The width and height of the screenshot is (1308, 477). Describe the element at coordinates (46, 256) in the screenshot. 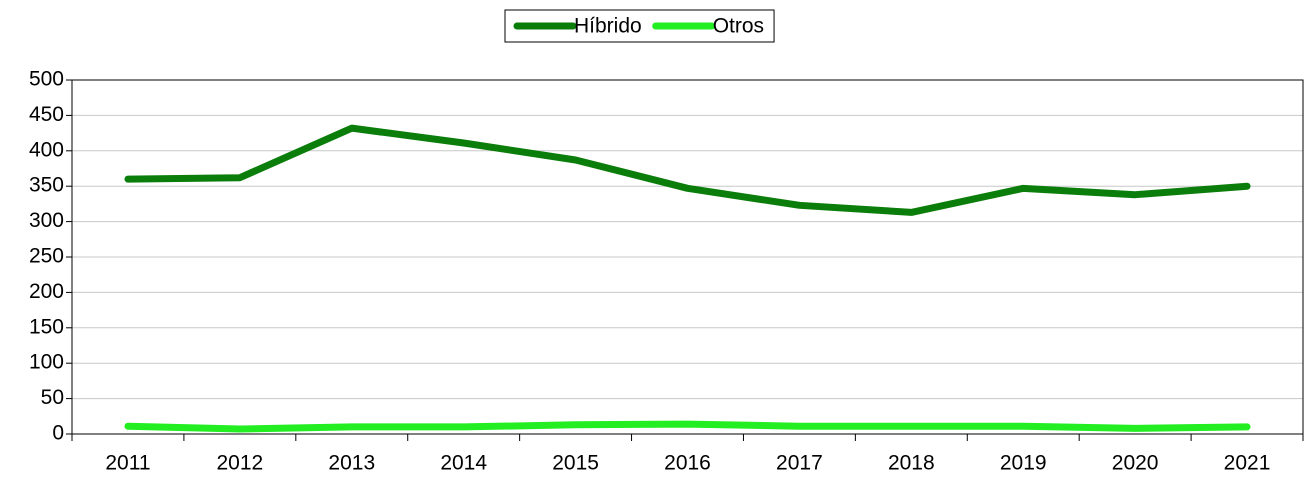

I see `y-tick-label: 250` at that location.